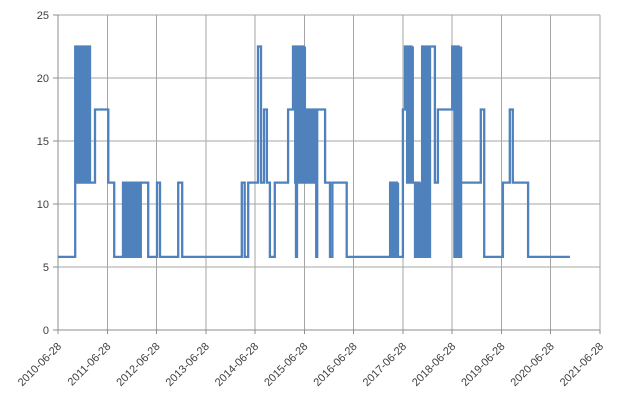 Image resolution: width=626 pixels, height=403 pixels. I want to click on y-tick-label: 5, so click(46, 268).